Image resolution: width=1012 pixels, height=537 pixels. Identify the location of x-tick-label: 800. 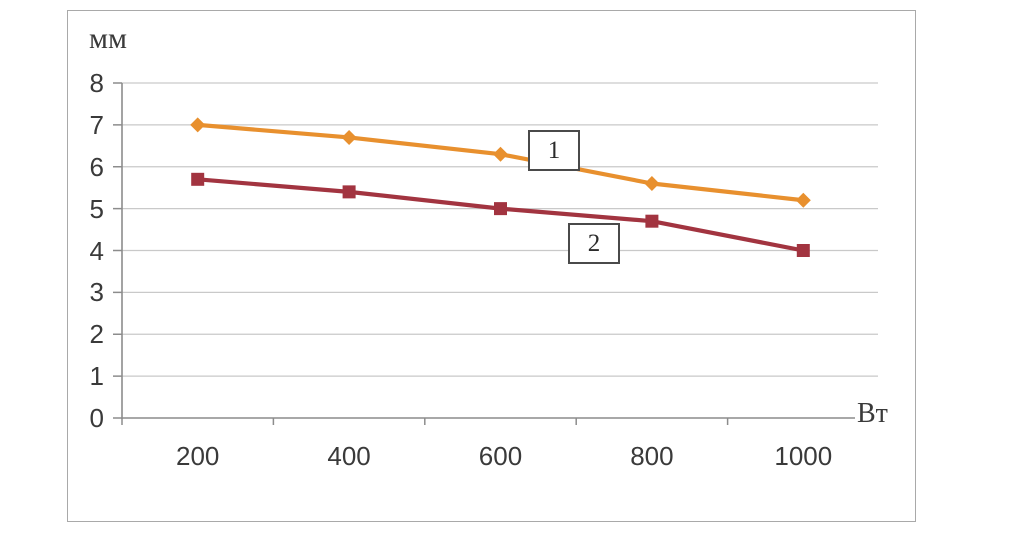
(652, 456).